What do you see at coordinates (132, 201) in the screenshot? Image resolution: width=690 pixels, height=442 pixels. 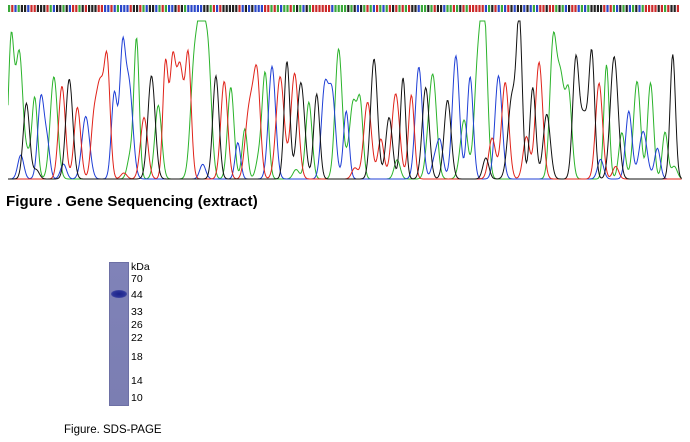 I see `sequencing-figure-caption: Figure . Gene Sequencing (extract)` at bounding box center [132, 201].